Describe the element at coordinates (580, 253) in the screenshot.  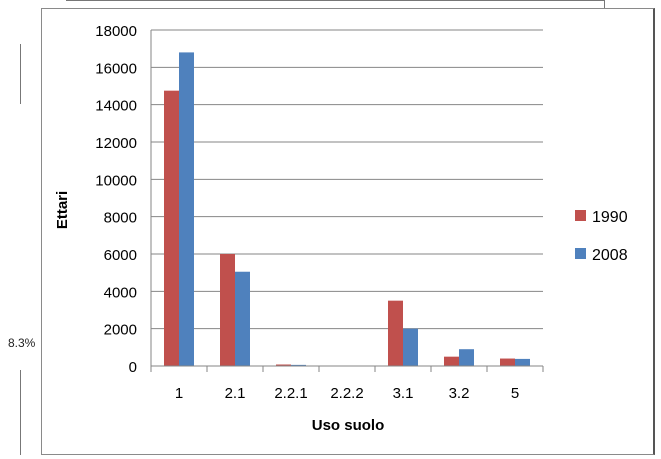
I see `legend-swatch-2008` at that location.